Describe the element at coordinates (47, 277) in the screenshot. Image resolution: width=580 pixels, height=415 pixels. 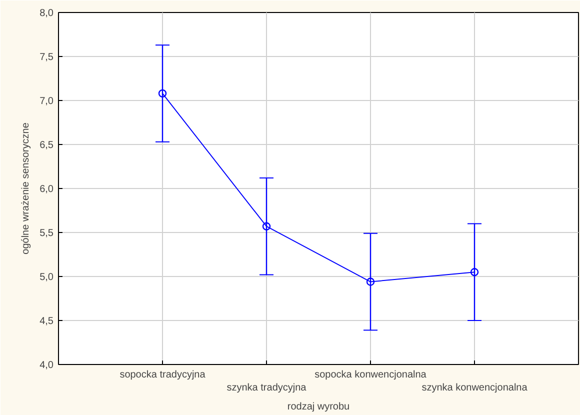
I see `y-tick-label: 5,0` at that location.